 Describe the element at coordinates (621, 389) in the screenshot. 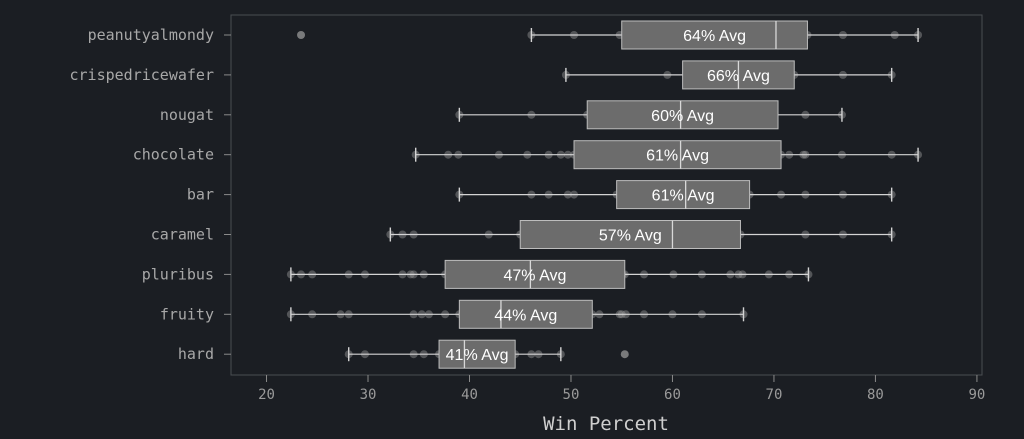

I see `x-axis: 20 30 40 50 60 70 80 90` at that location.